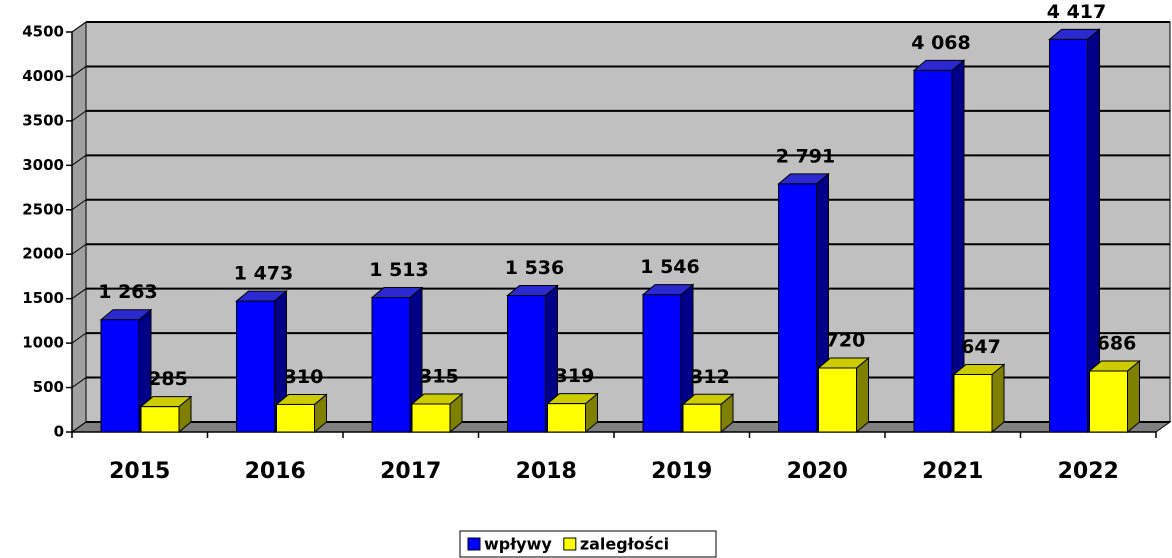 The image size is (1172, 558). I want to click on y-tick-label: 2000, so click(43, 254).